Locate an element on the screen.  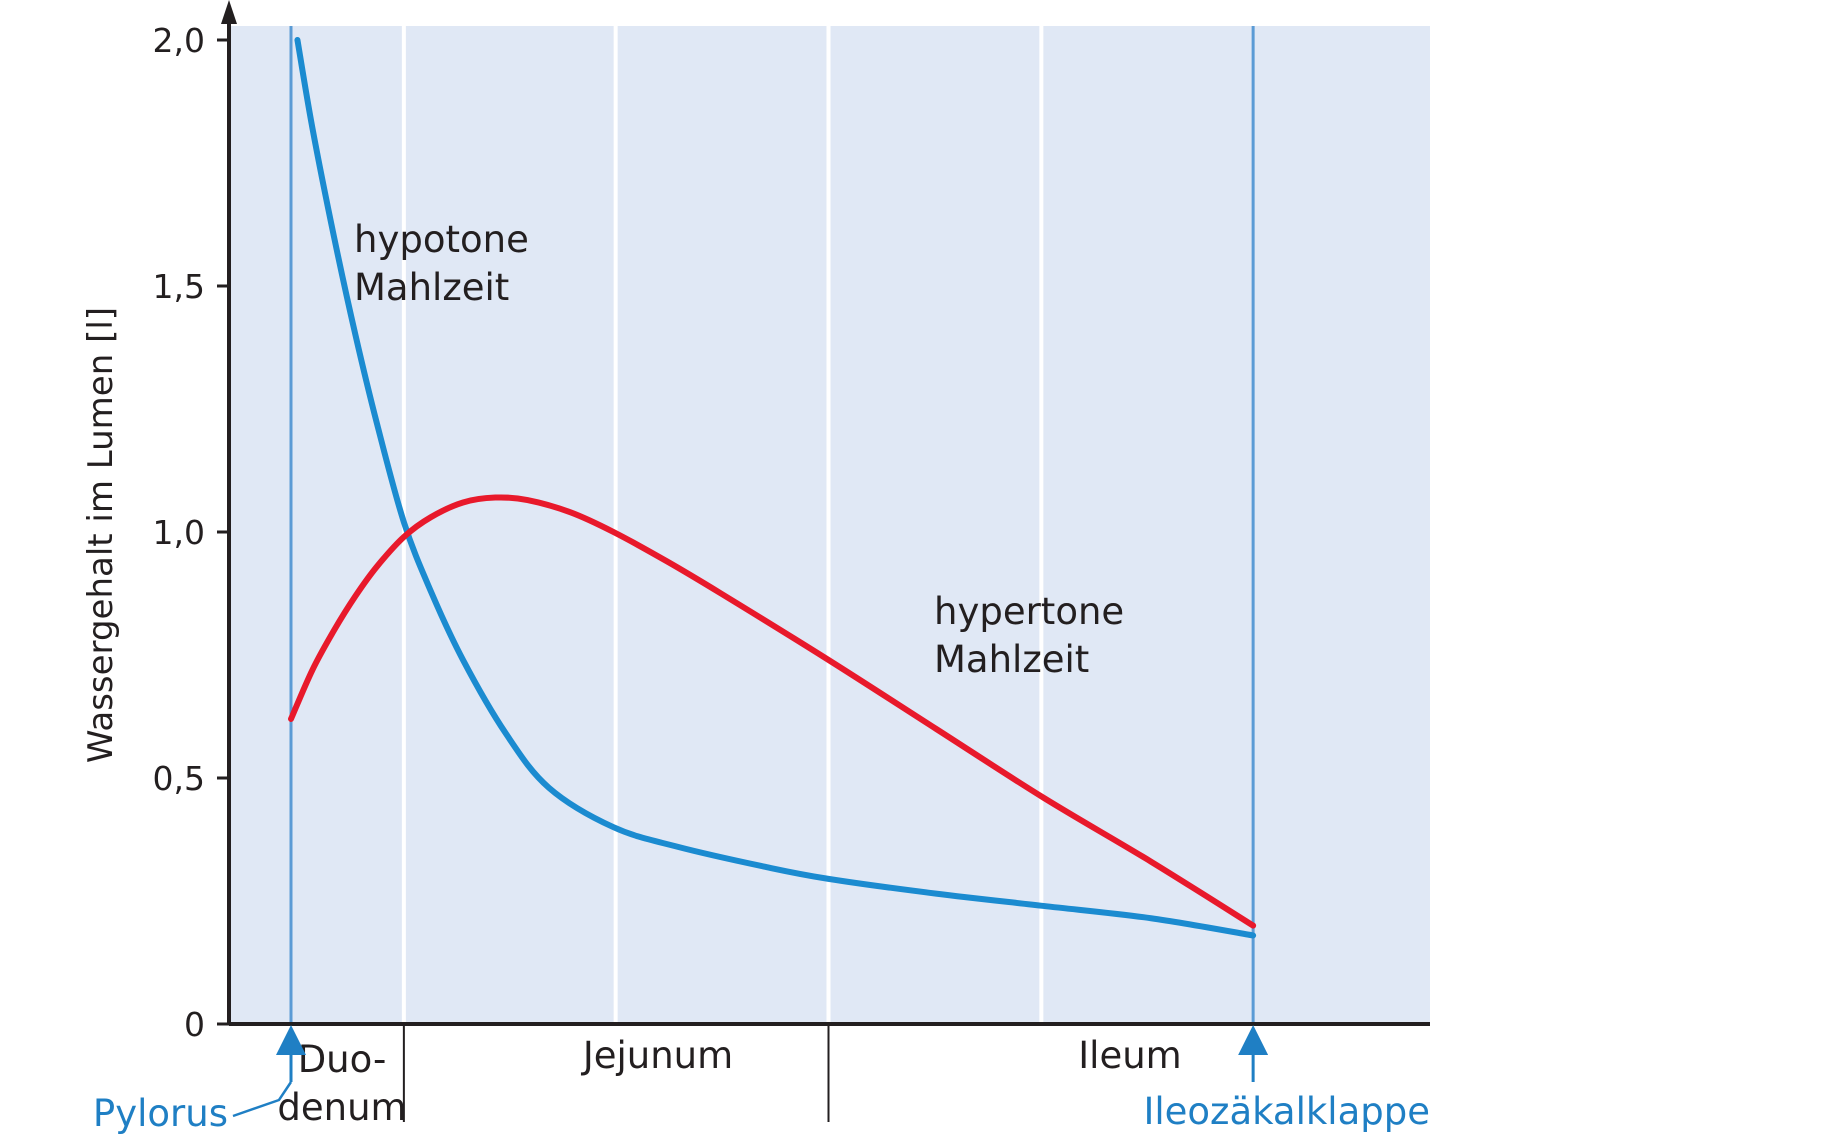
region-label-jejunum: Jejunum is located at coordinates (657, 1055).